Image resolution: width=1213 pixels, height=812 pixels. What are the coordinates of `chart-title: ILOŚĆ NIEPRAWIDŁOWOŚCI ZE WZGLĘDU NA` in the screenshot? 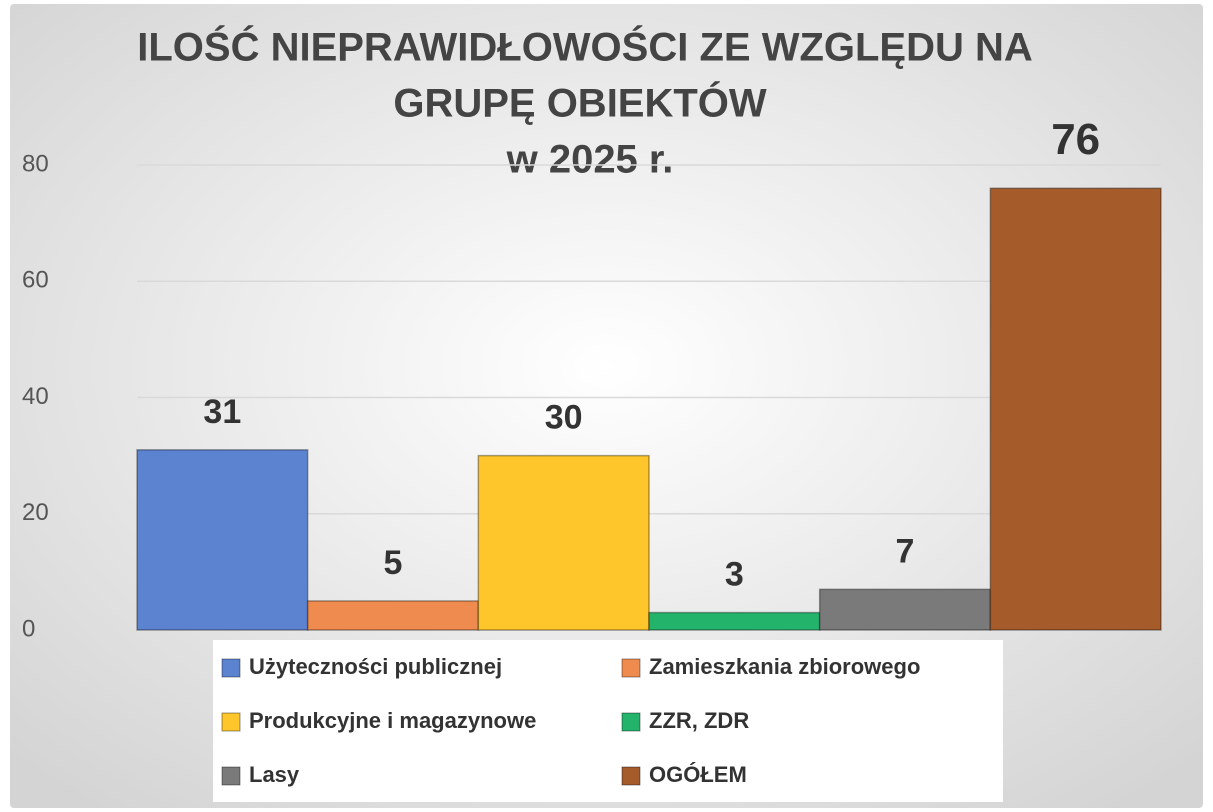 It's located at (585, 47).